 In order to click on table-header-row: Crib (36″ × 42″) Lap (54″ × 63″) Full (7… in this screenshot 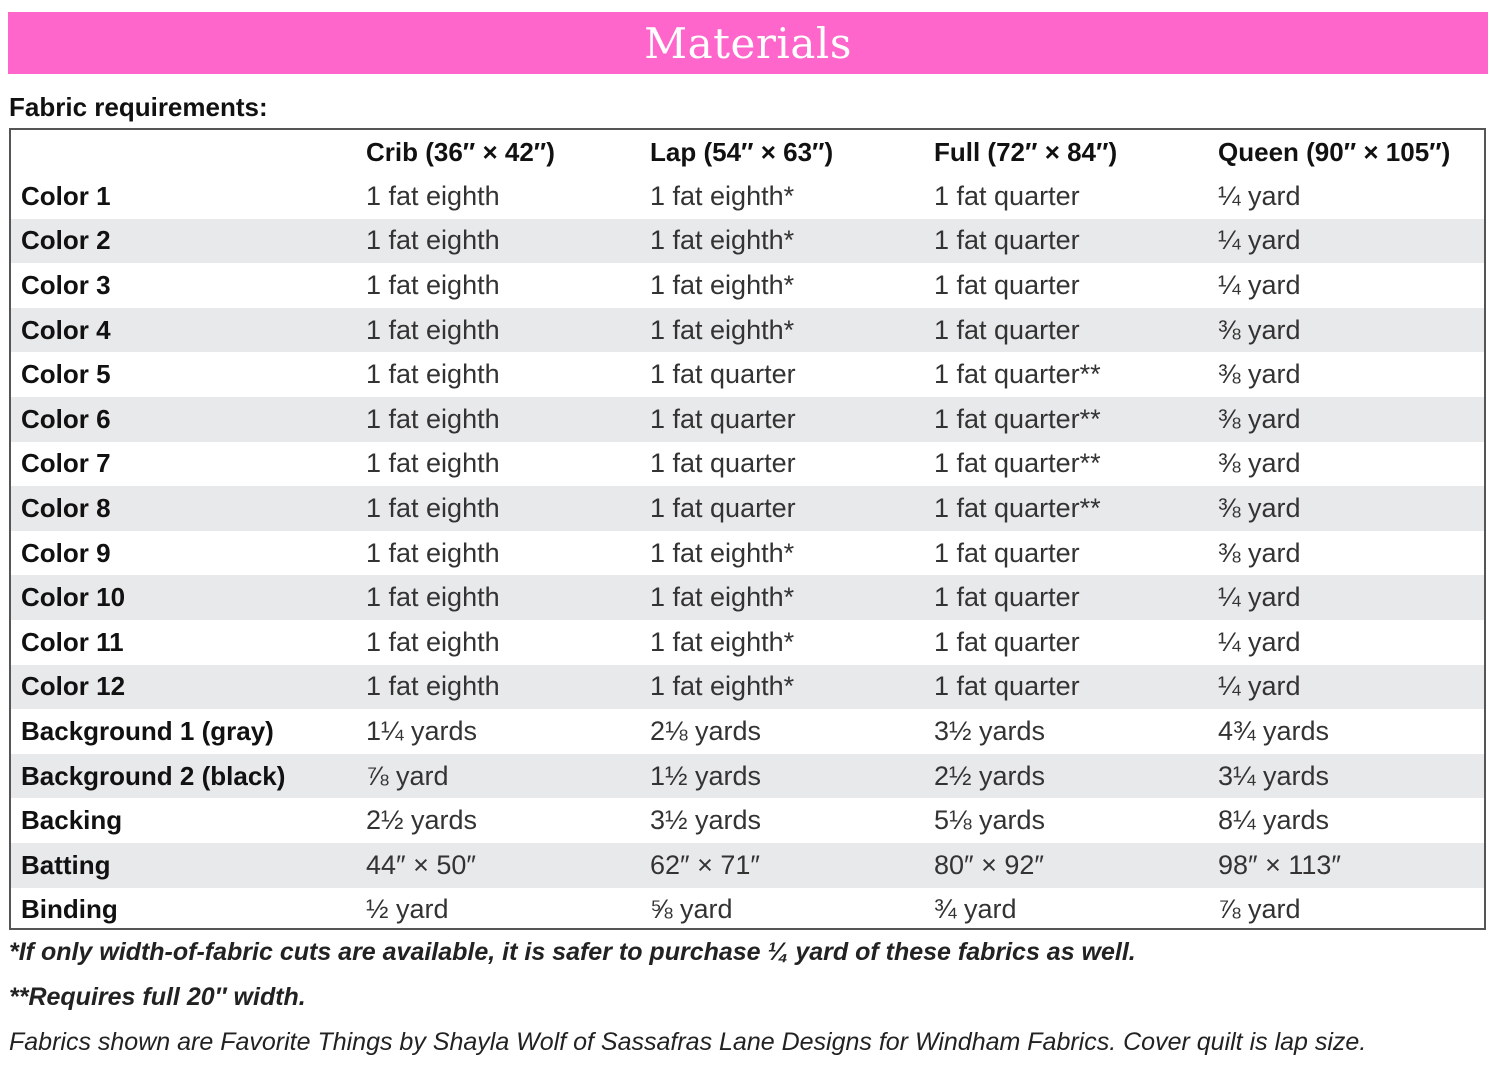, I will do `click(747, 152)`.